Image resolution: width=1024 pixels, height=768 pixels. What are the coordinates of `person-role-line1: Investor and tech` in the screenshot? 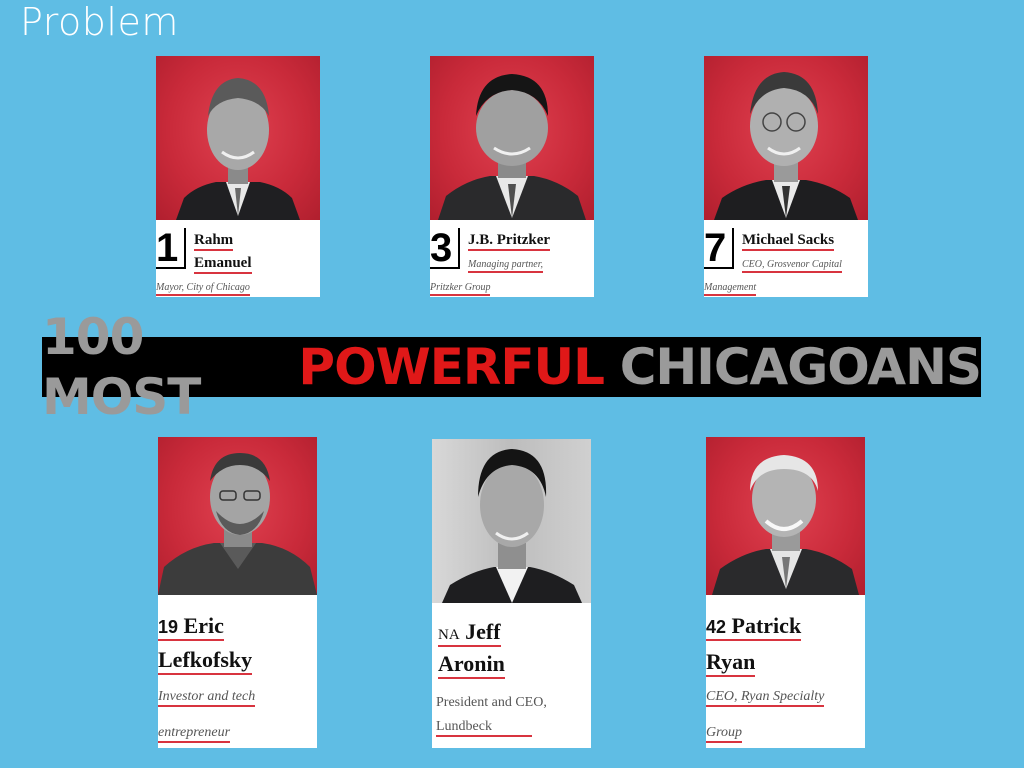 It's located at (207, 698).